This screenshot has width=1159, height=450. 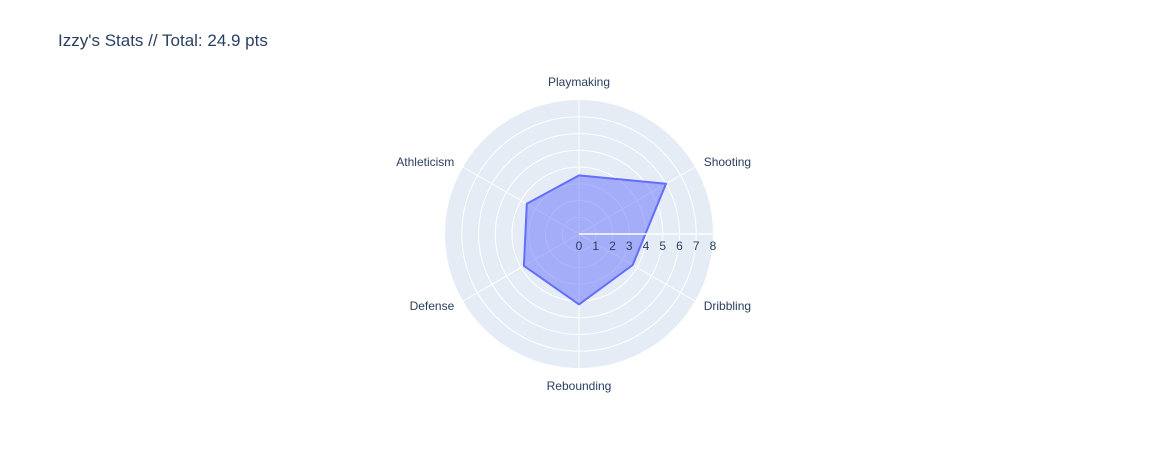 What do you see at coordinates (163, 40) in the screenshot?
I see `chart-title: Izzy's Stats // Total: 24.9 pts` at bounding box center [163, 40].